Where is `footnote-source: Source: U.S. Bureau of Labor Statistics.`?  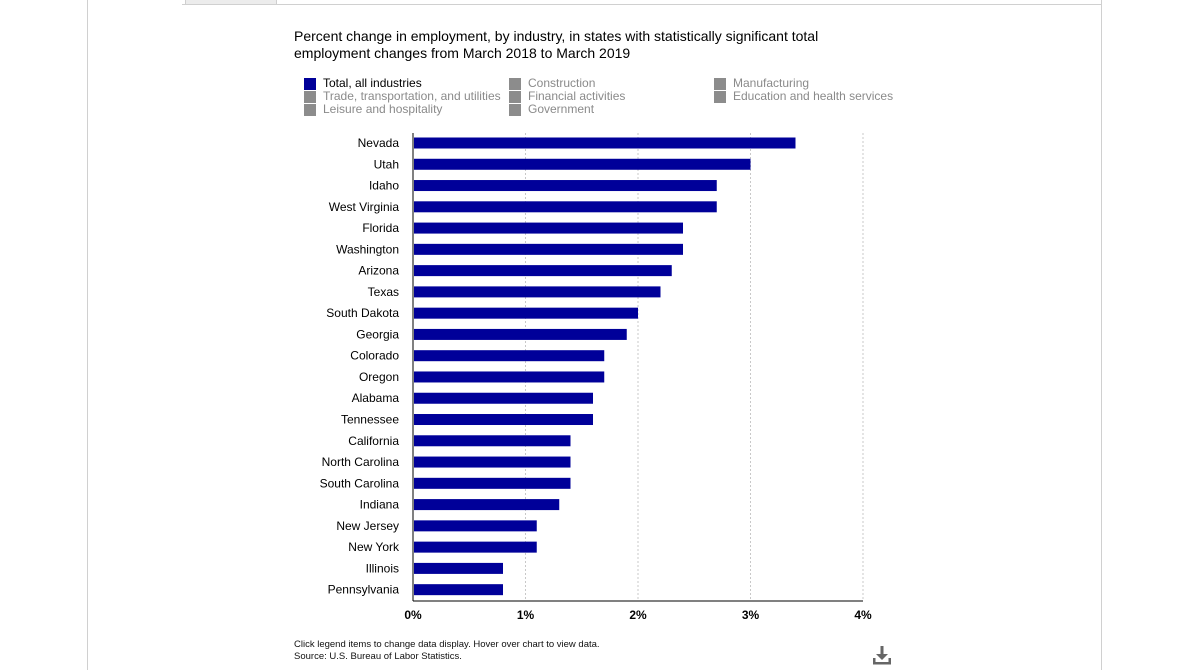
footnote-source: Source: U.S. Bureau of Labor Statistics. is located at coordinates (378, 656).